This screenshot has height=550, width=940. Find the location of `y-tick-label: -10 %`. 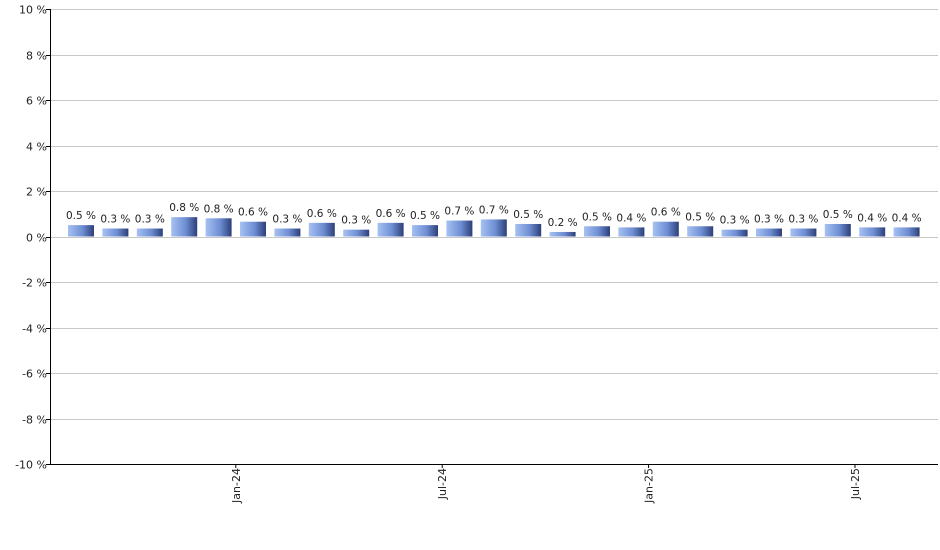

y-tick-label: -10 % is located at coordinates (31, 465).